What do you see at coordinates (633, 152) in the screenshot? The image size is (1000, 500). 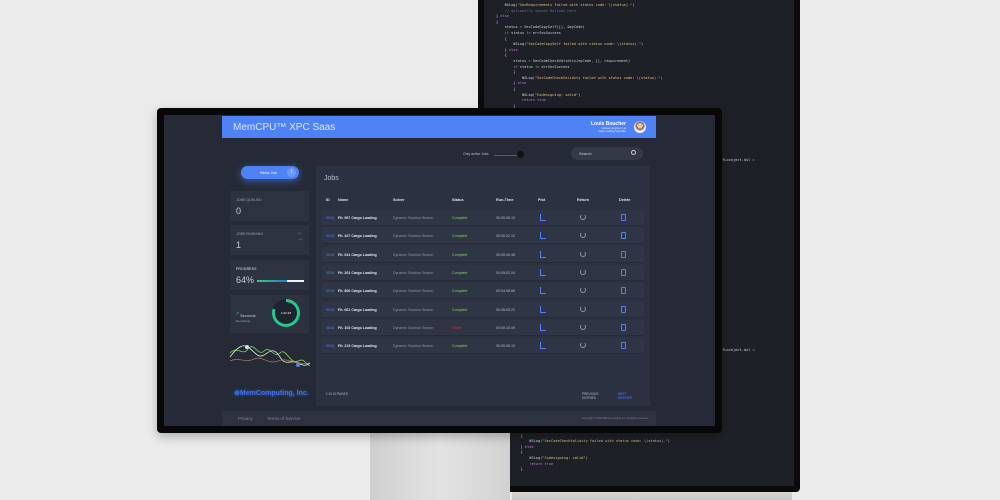 I see `search-icon` at bounding box center [633, 152].